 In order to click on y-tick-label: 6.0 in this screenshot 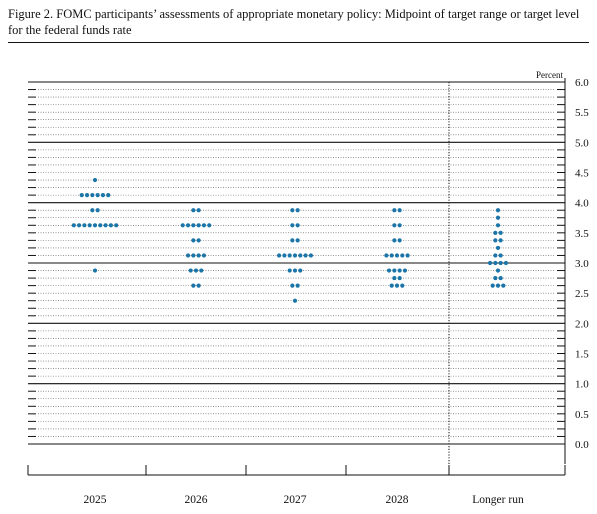, I will do `click(582, 83)`.